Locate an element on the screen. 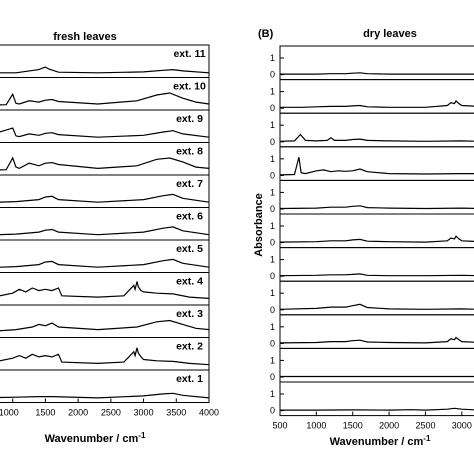 The height and width of the screenshot is (474, 474). panel-a-x-tick-label: 3000 is located at coordinates (144, 413).